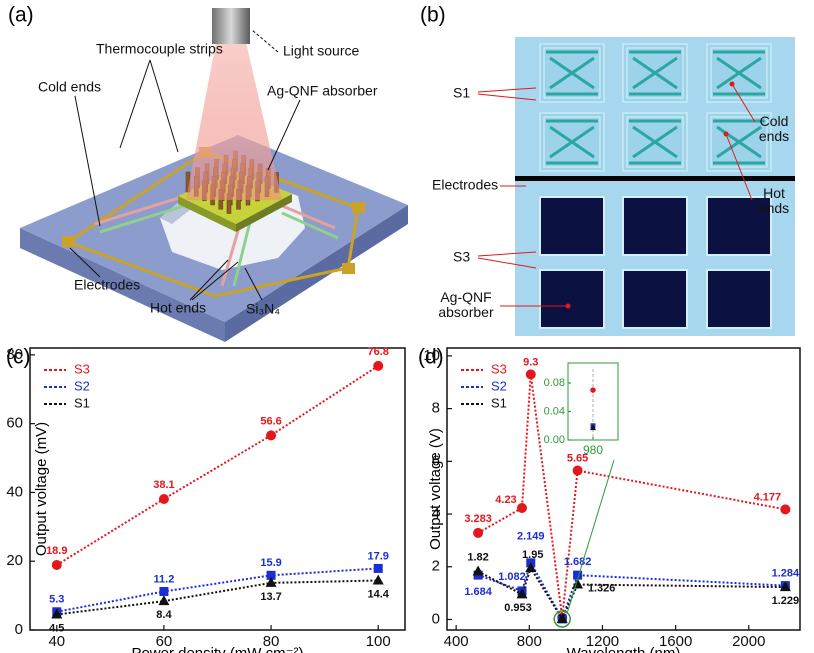  I want to click on light-source, so click(231, 26).